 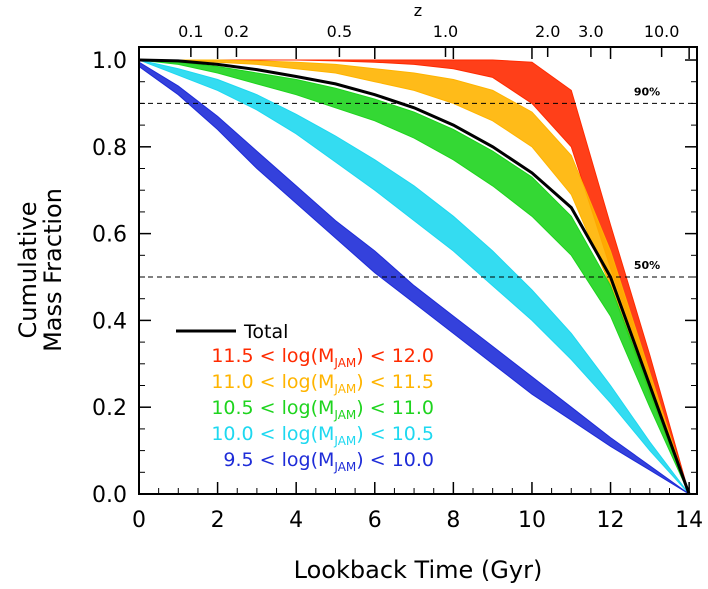 I want to click on y-tick-label: 0.2, so click(x=109, y=408).